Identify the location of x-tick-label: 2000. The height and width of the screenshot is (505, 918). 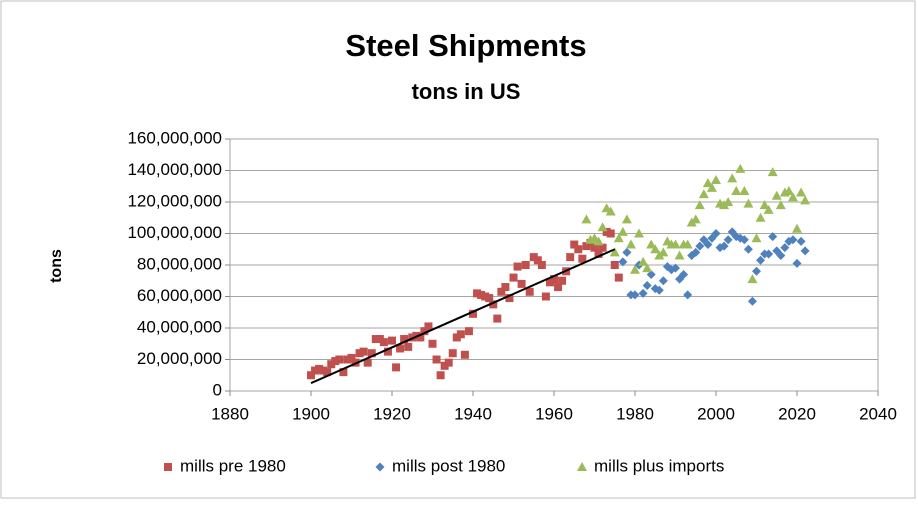
(716, 413).